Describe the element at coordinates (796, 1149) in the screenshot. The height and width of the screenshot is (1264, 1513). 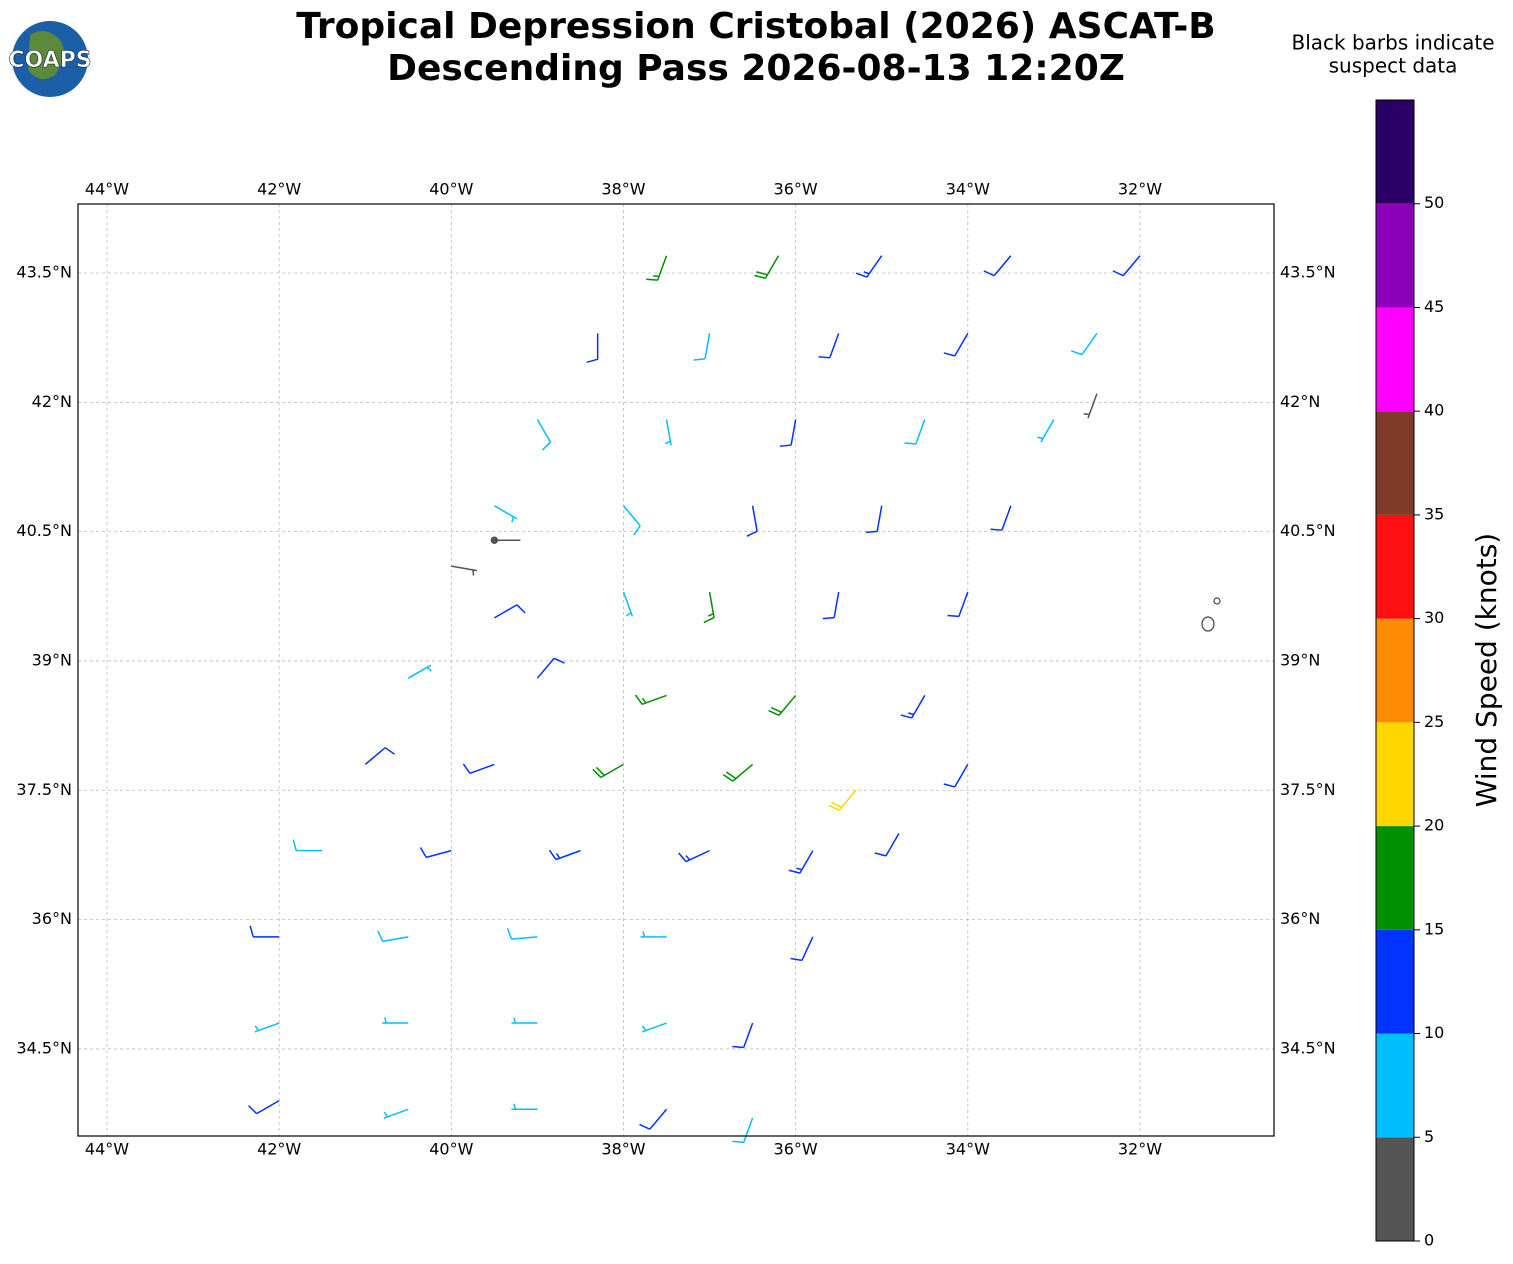
I see `x-tick-label: 36°W` at that location.